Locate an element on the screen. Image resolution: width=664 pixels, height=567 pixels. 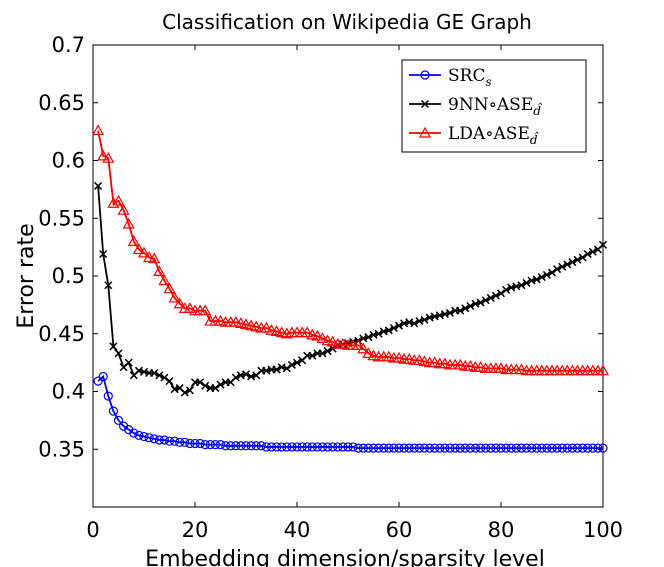
x-tick-label: 20 is located at coordinates (195, 530).